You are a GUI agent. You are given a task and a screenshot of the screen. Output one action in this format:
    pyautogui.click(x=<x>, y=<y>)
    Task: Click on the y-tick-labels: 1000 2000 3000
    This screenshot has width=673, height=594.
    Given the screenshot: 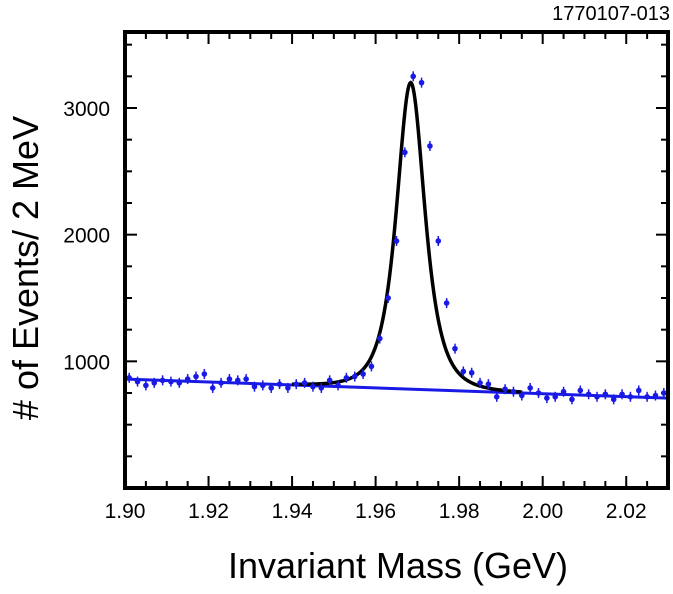 What is the action you would take?
    pyautogui.click(x=86, y=236)
    